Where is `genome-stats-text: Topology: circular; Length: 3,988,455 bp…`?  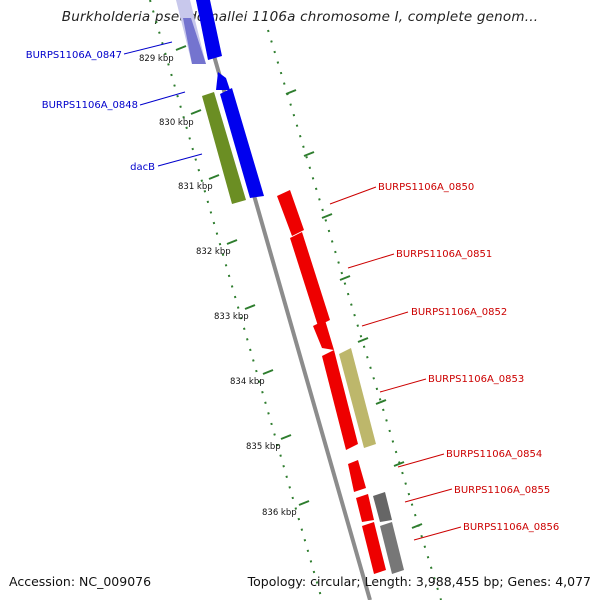 genome-stats-text: Topology: circular; Length: 3,988,455 bp… is located at coordinates (419, 581).